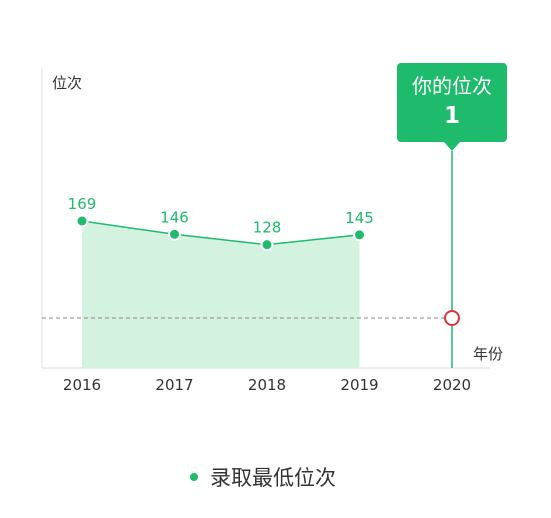 Image resolution: width=551 pixels, height=518 pixels. What do you see at coordinates (194, 477) in the screenshot?
I see `legend-dot-icon` at bounding box center [194, 477].